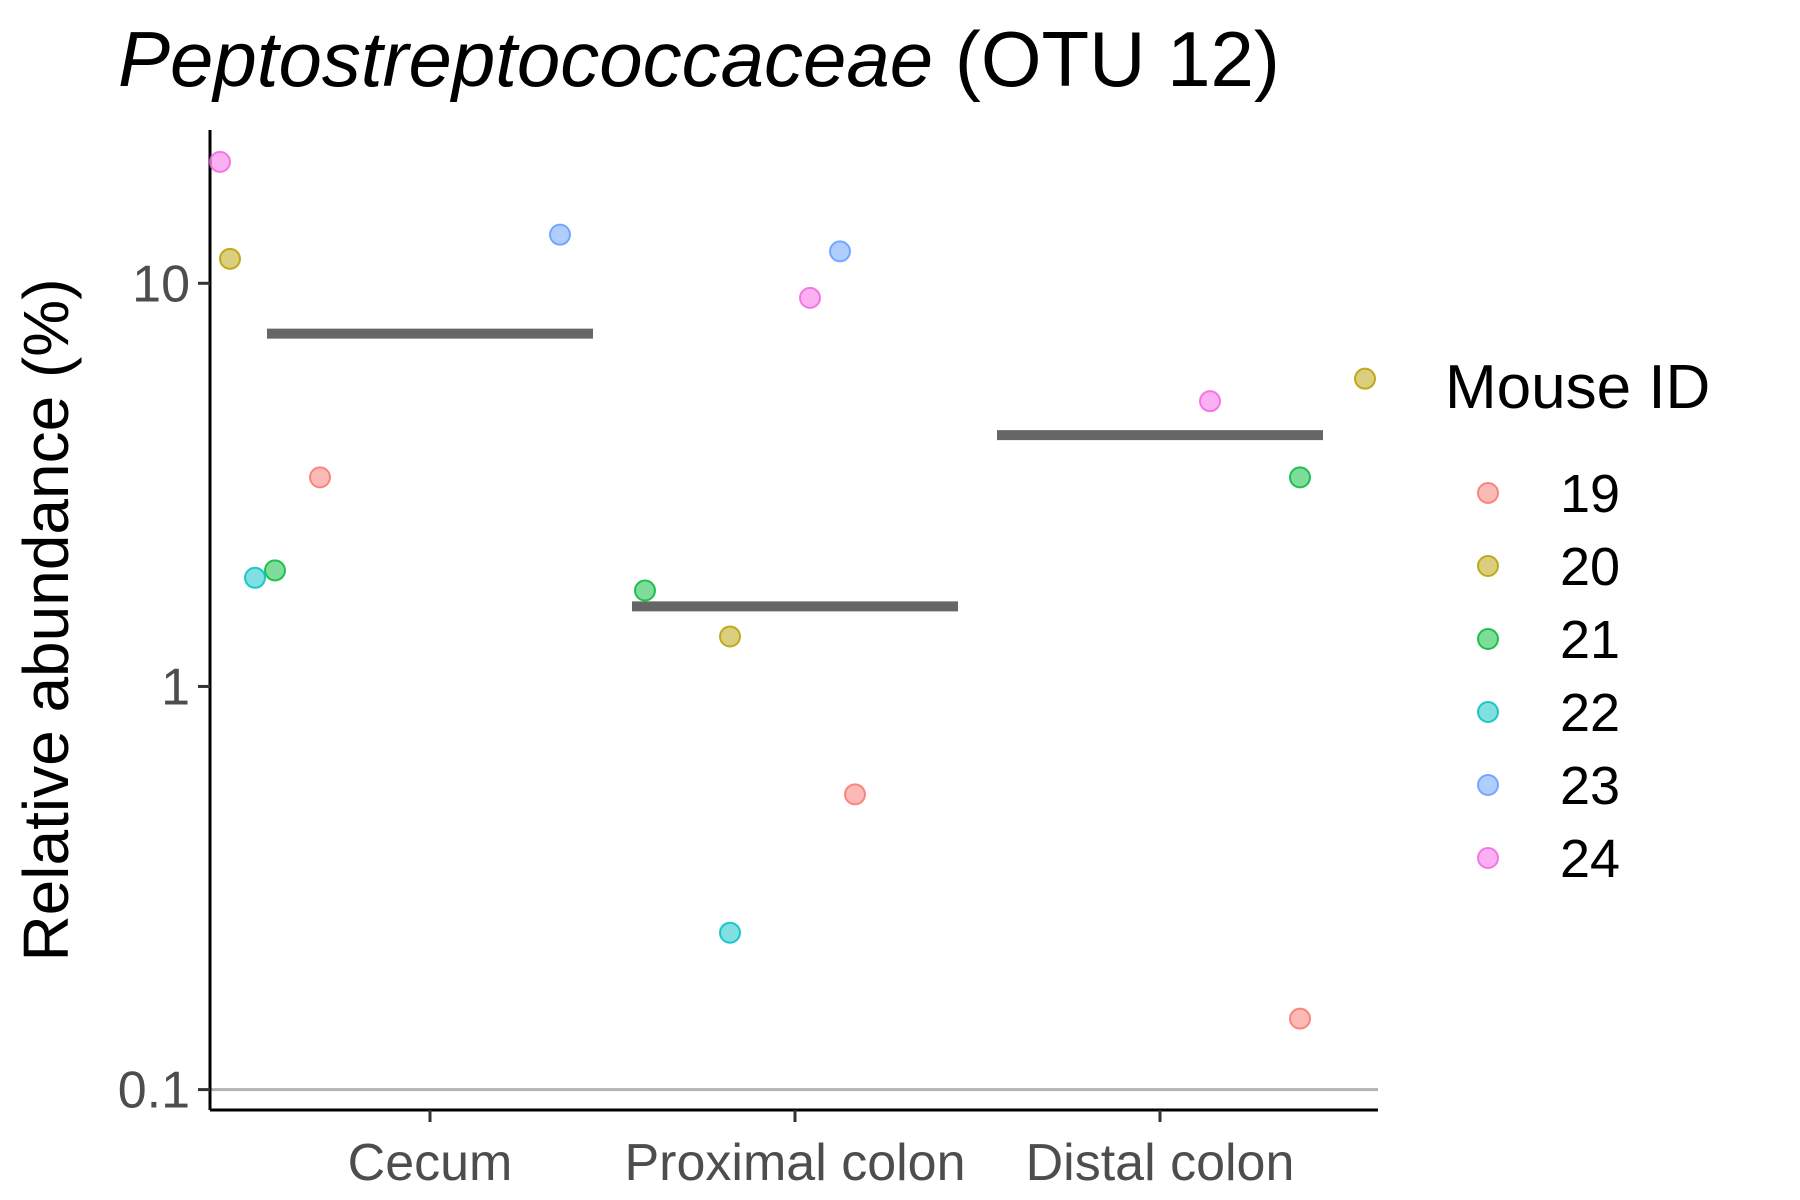  What do you see at coordinates (1590, 640) in the screenshot?
I see `legend-label: 21` at bounding box center [1590, 640].